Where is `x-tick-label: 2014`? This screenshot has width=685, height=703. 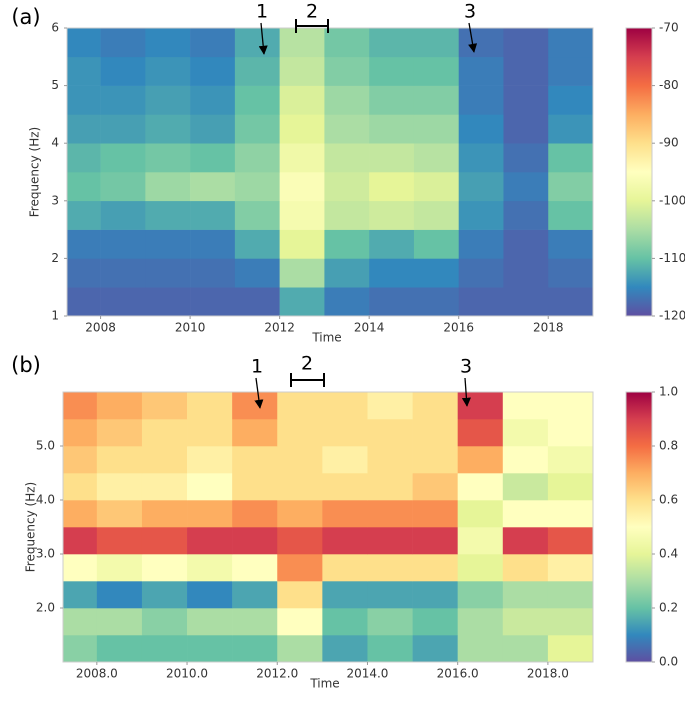
x-tick-label: 2014 is located at coordinates (369, 328).